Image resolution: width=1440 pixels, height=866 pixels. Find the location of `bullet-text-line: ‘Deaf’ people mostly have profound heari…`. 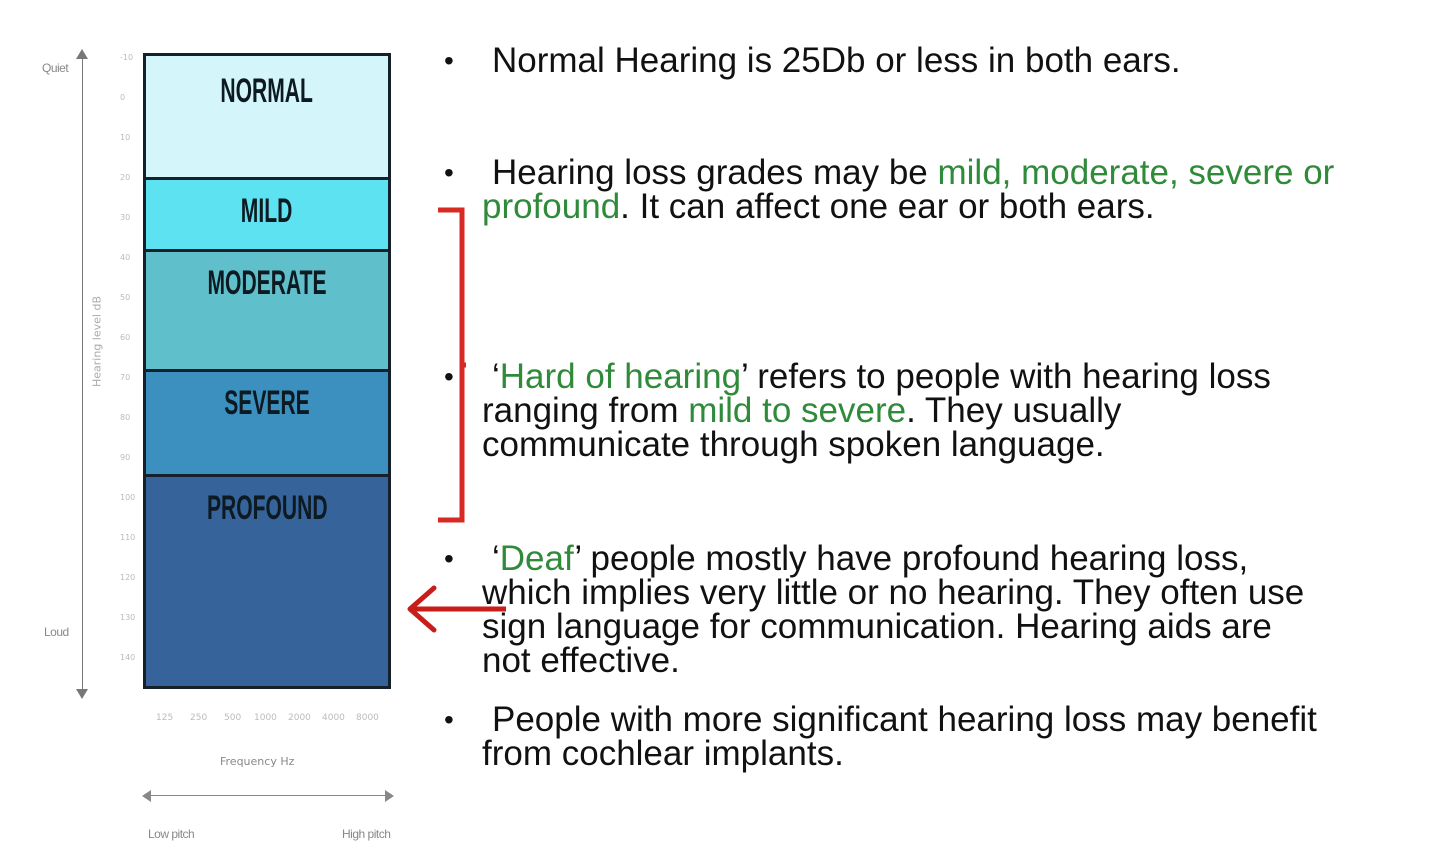

bullet-text-line: ‘Deaf’ people mostly have profound heari… is located at coordinates (966, 558).